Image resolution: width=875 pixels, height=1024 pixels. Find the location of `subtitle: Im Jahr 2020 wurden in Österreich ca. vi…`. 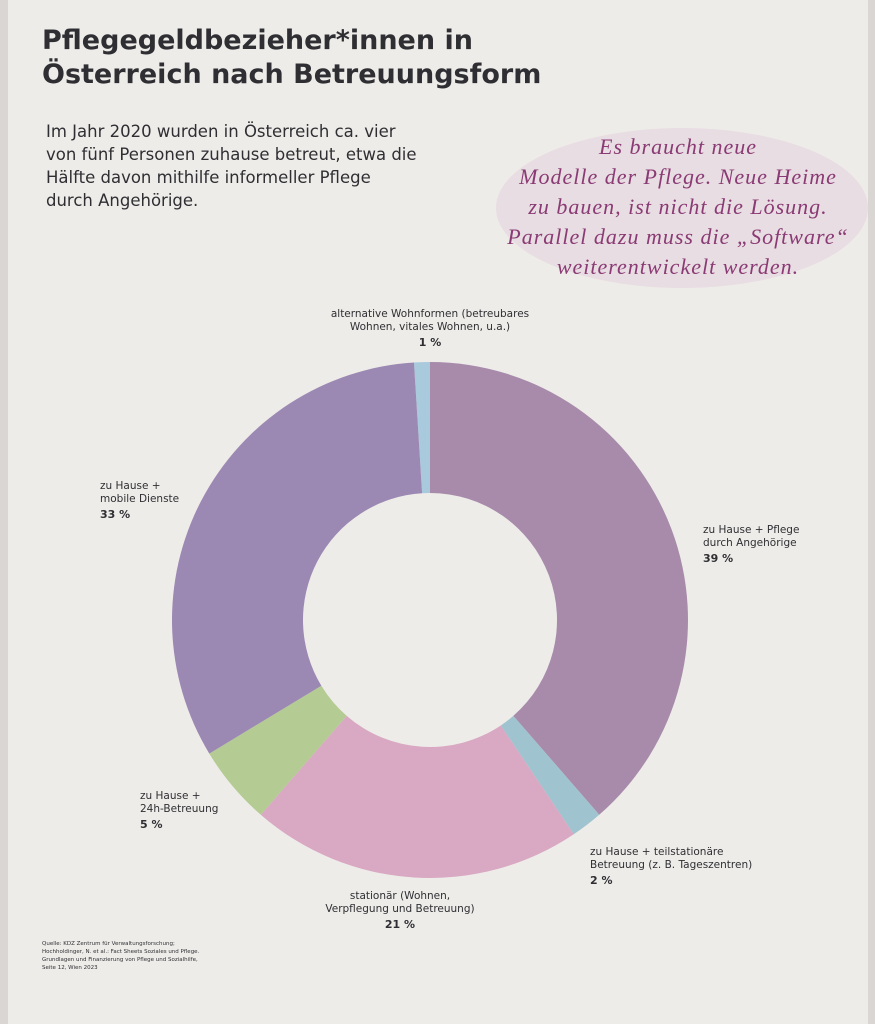

subtitle: Im Jahr 2020 wurden in Österreich ca. vi… is located at coordinates (231, 166).